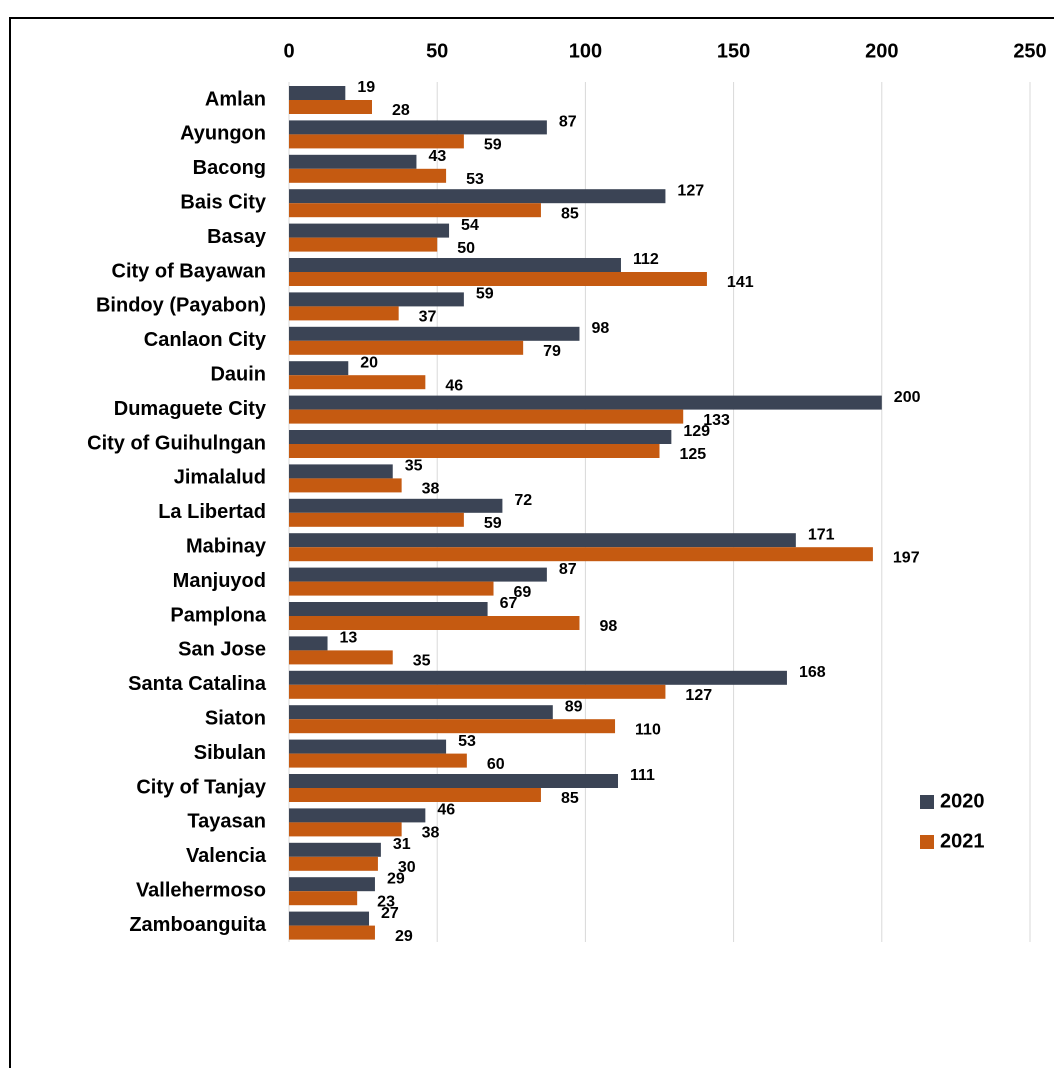 The height and width of the screenshot is (1068, 1054). I want to click on y-tick-label: Dumaguete City, so click(190, 409).